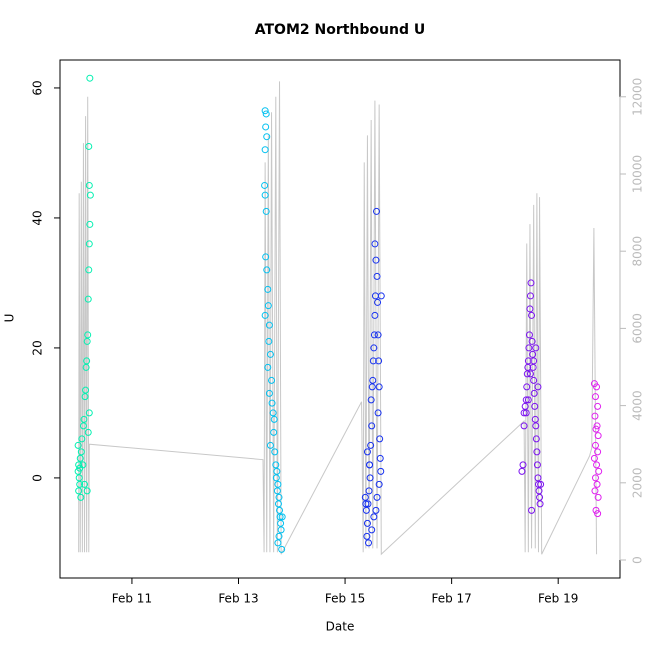 Image resolution: width=650 pixels, height=650 pixels. Describe the element at coordinates (451, 599) in the screenshot. I see `x-tick-label: Feb 17` at that location.